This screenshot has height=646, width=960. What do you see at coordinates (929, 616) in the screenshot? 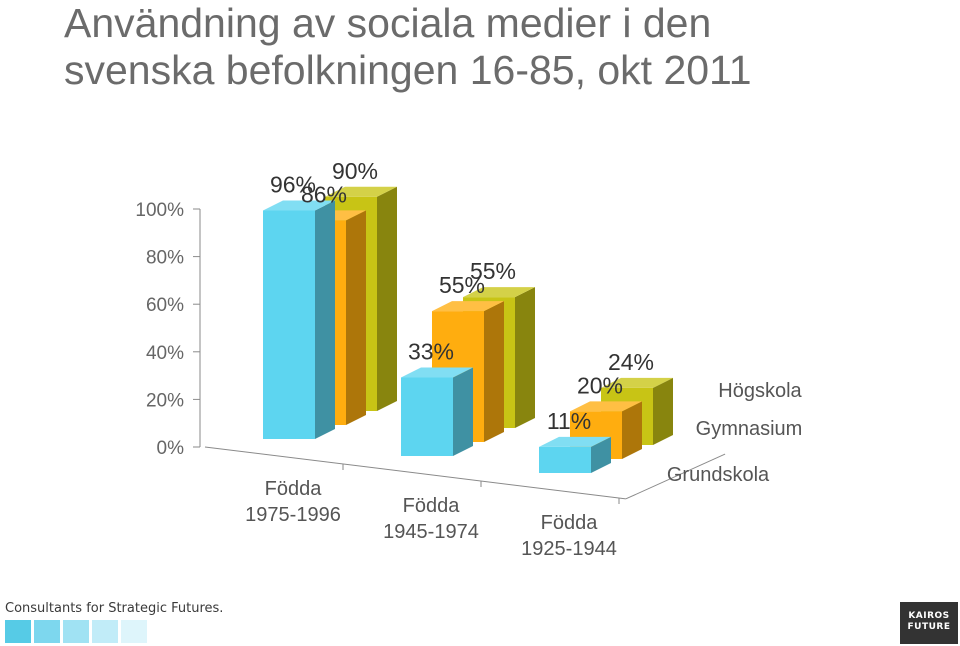
I see `logo-line-1: KAIROS` at bounding box center [929, 616].